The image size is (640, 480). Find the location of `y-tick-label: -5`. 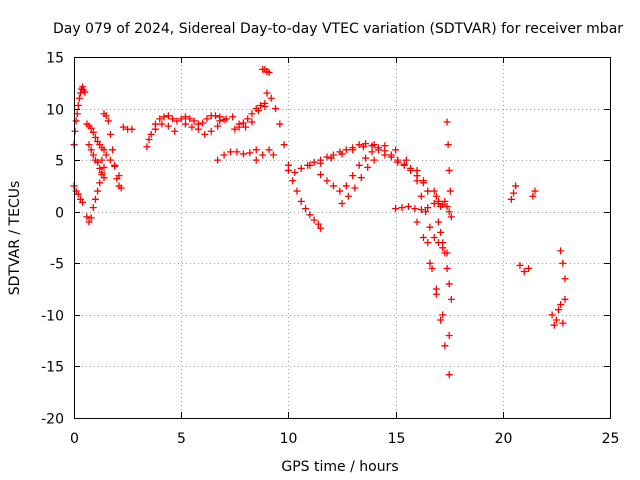

y-tick-label: -5 is located at coordinates (57, 265).